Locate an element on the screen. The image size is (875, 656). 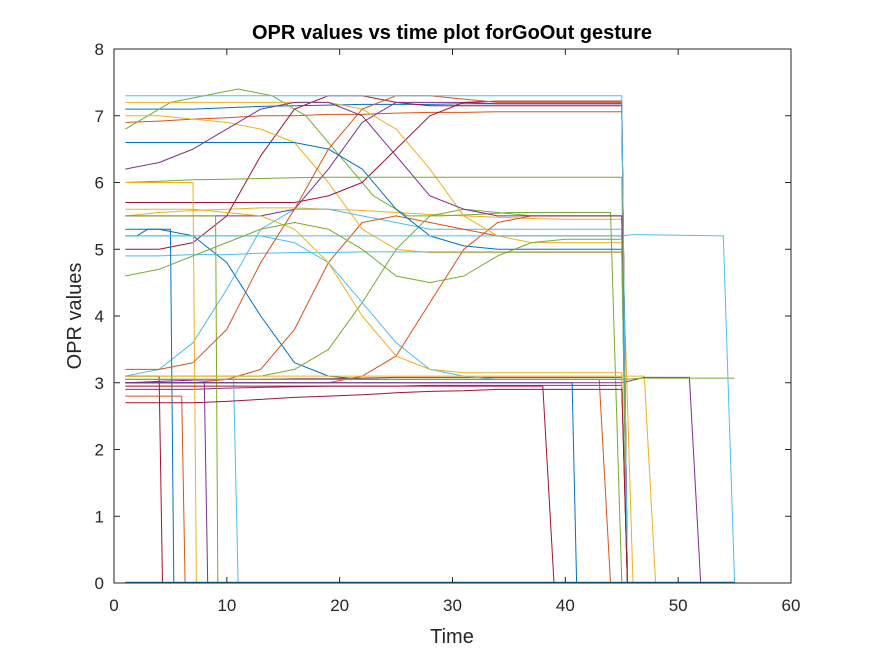
y-tick-label: 8 is located at coordinates (99, 49).